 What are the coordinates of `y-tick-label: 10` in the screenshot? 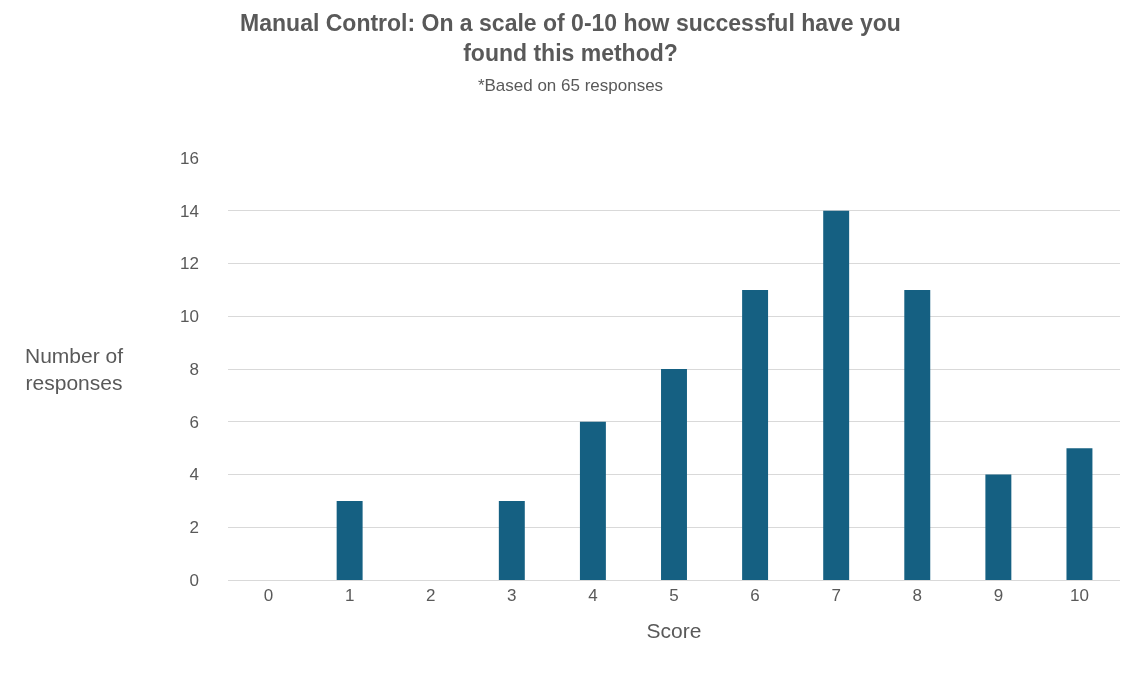 It's located at (189, 317).